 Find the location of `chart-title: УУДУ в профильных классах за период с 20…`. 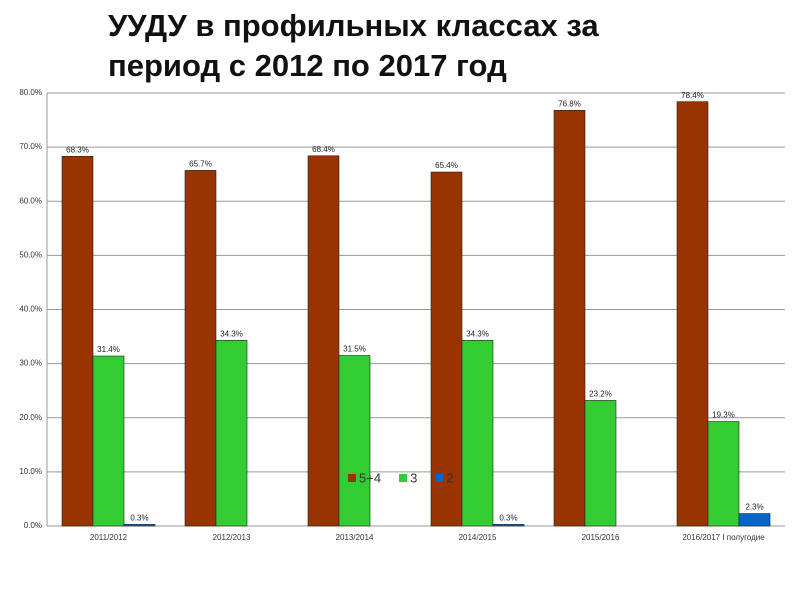

chart-title: УУДУ в профильных классах за период с 20… is located at coordinates (353, 45).